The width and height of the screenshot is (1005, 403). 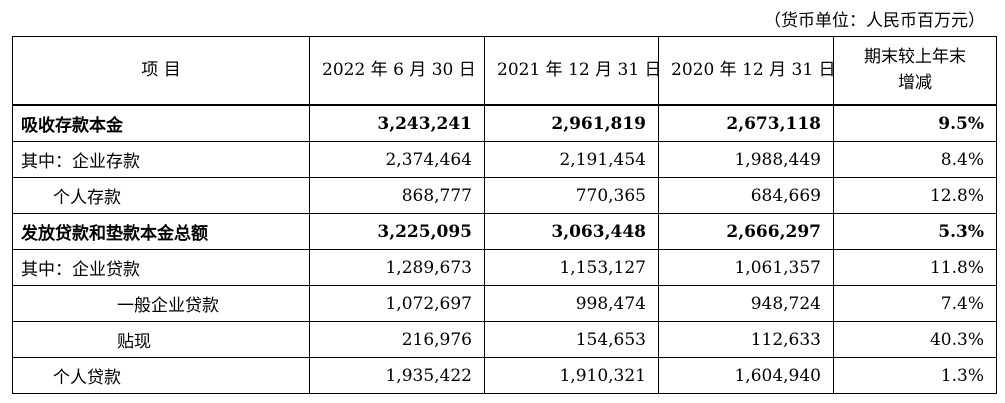 What do you see at coordinates (747, 71) in the screenshot?
I see `header-2020-12-31: 2020 年 12 月 31 日` at bounding box center [747, 71].